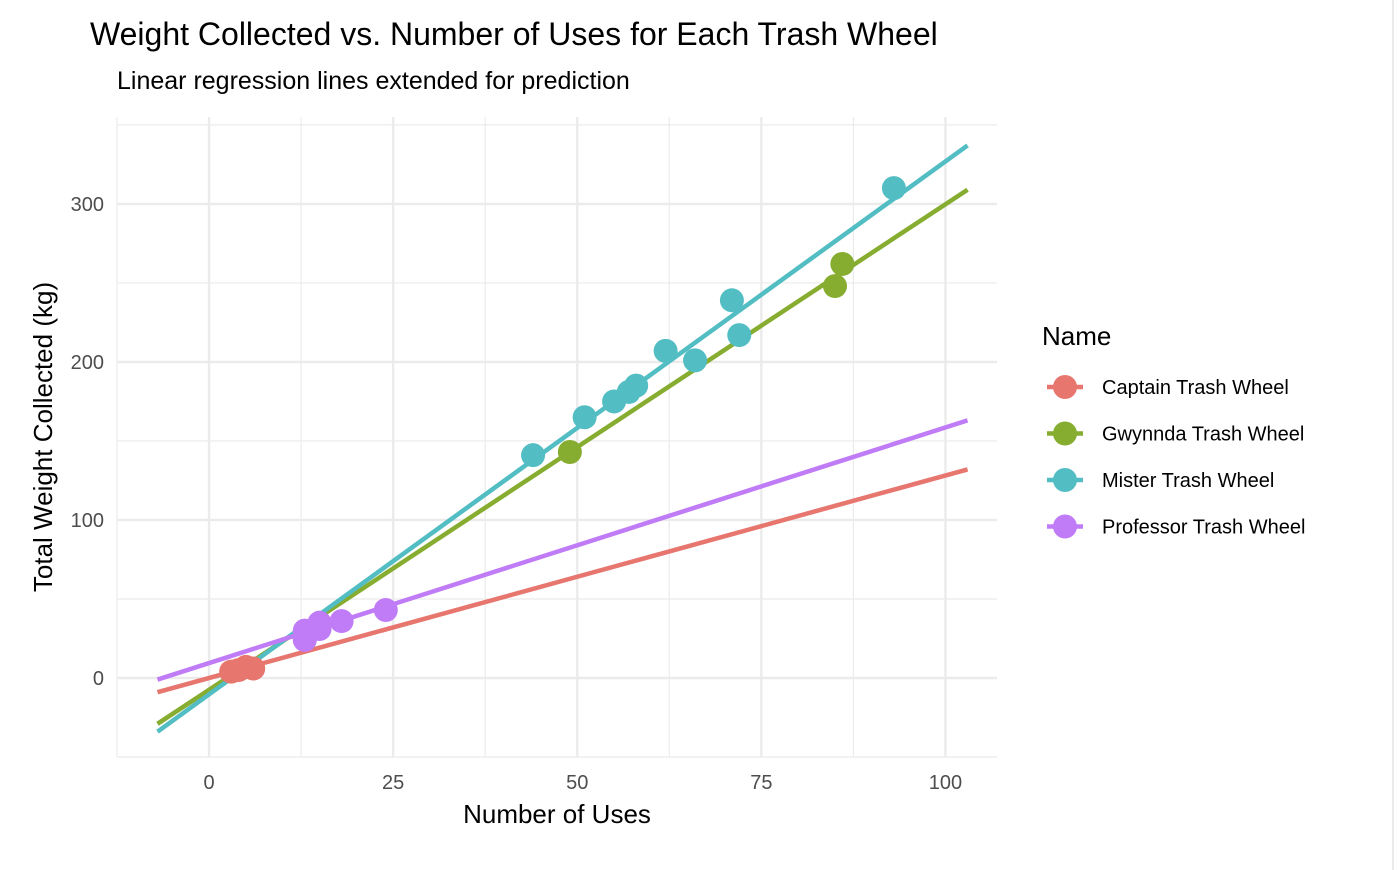  Describe the element at coordinates (945, 783) in the screenshot. I see `x-tick-label: 100` at that location.